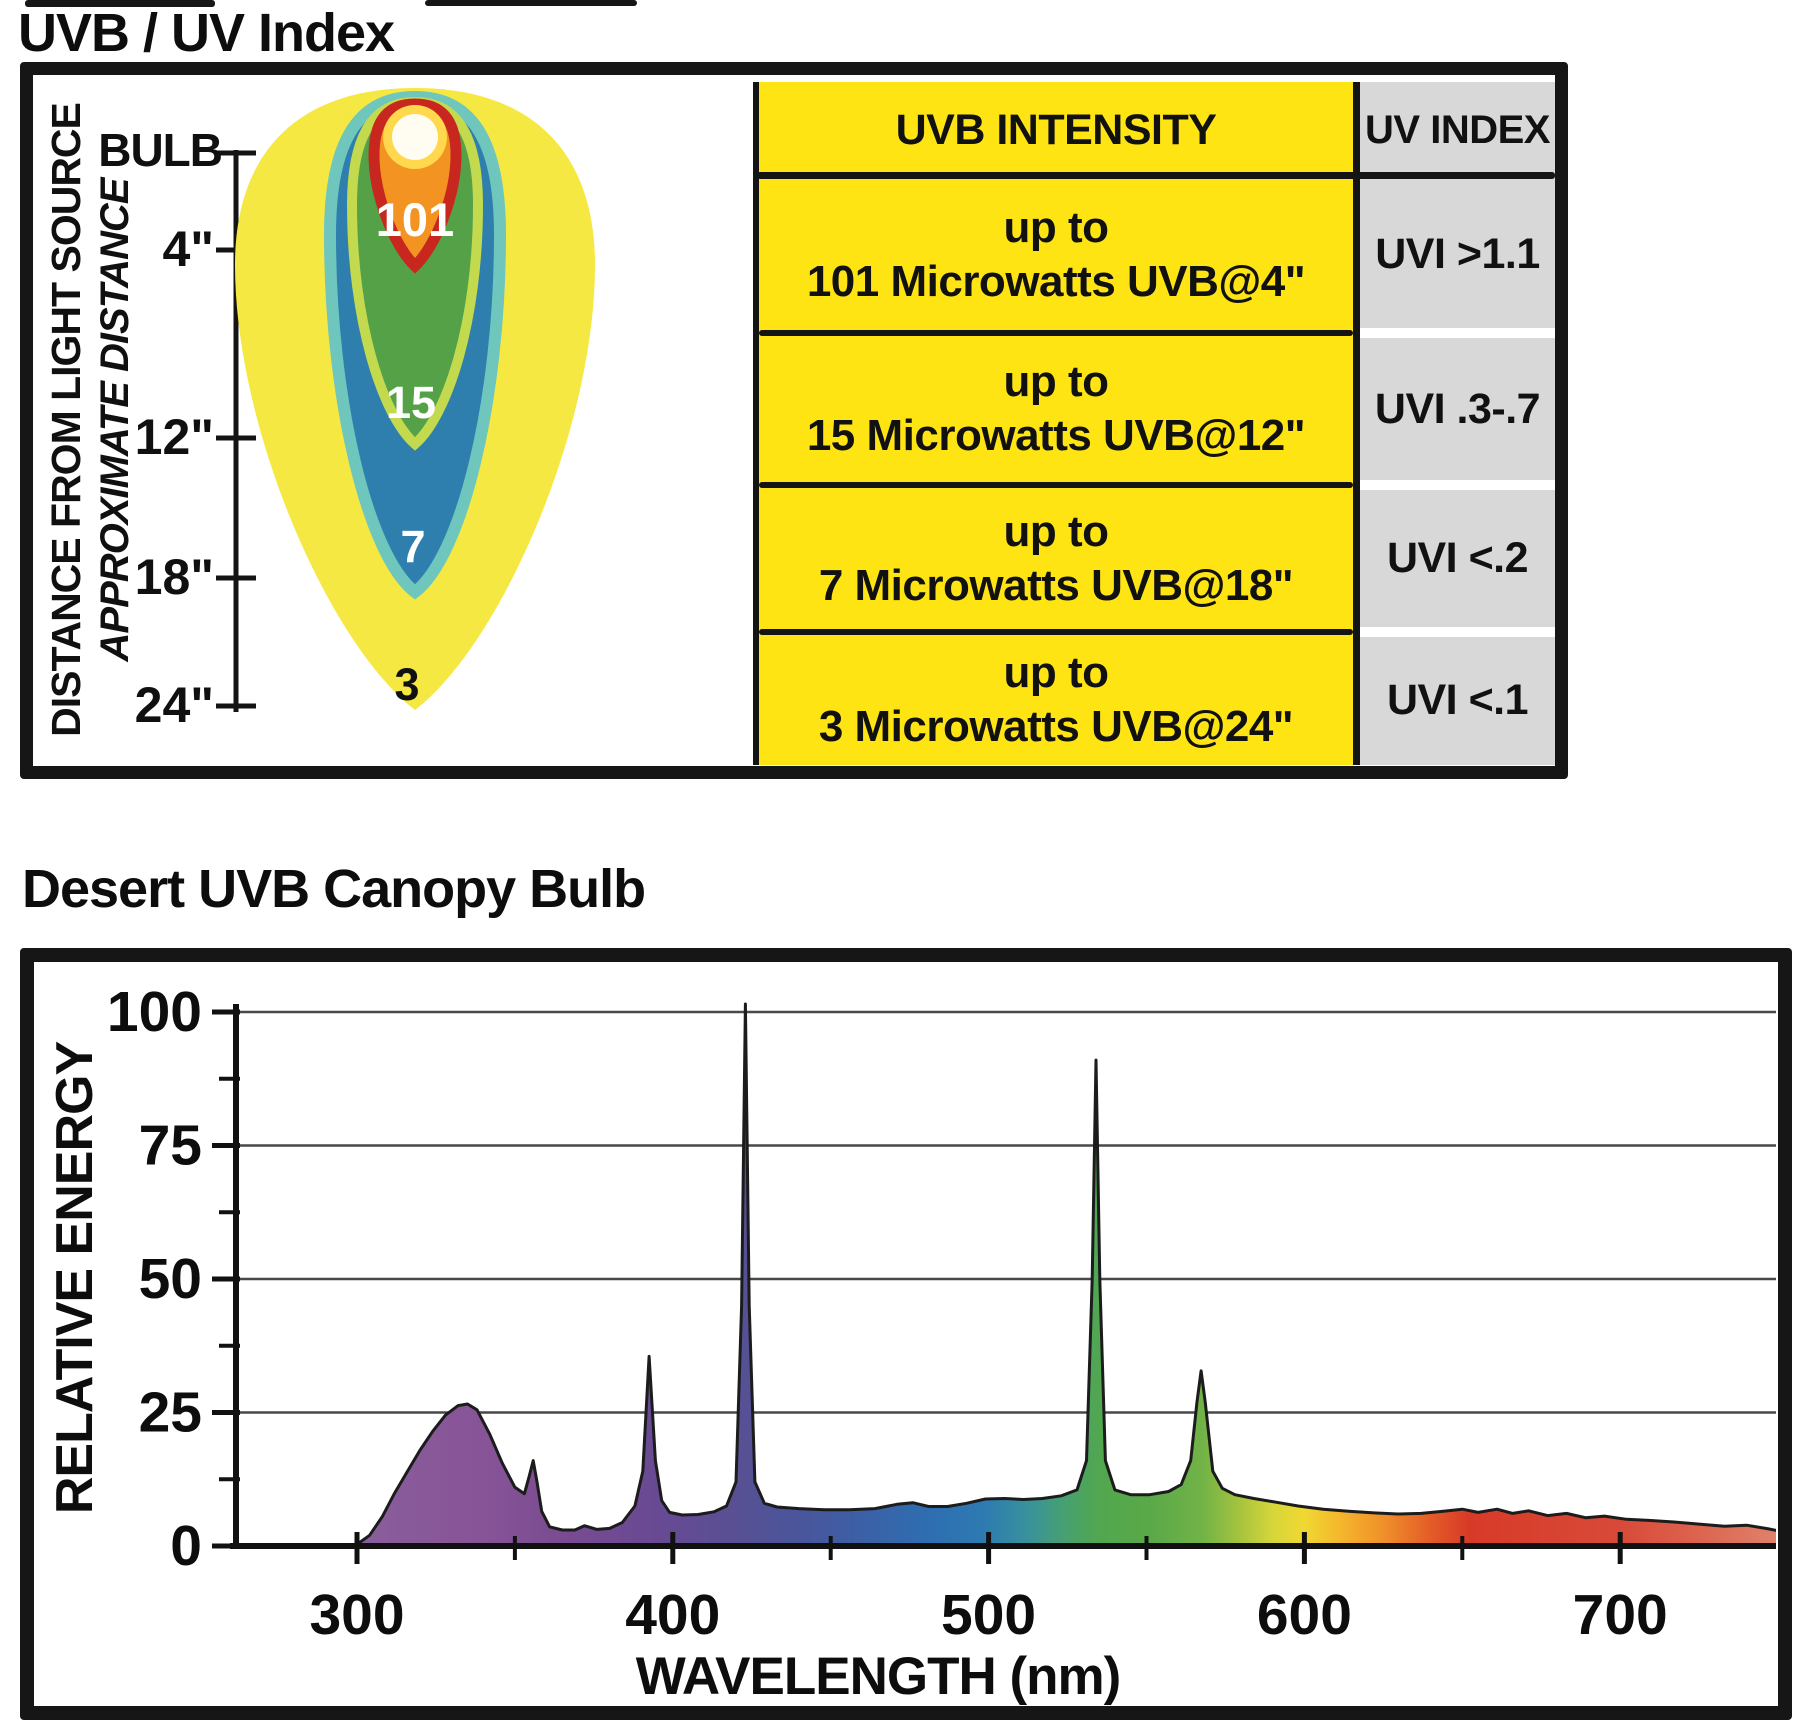  Describe the element at coordinates (170, 1279) in the screenshot. I see `y-tick-label-50: 50` at that location.